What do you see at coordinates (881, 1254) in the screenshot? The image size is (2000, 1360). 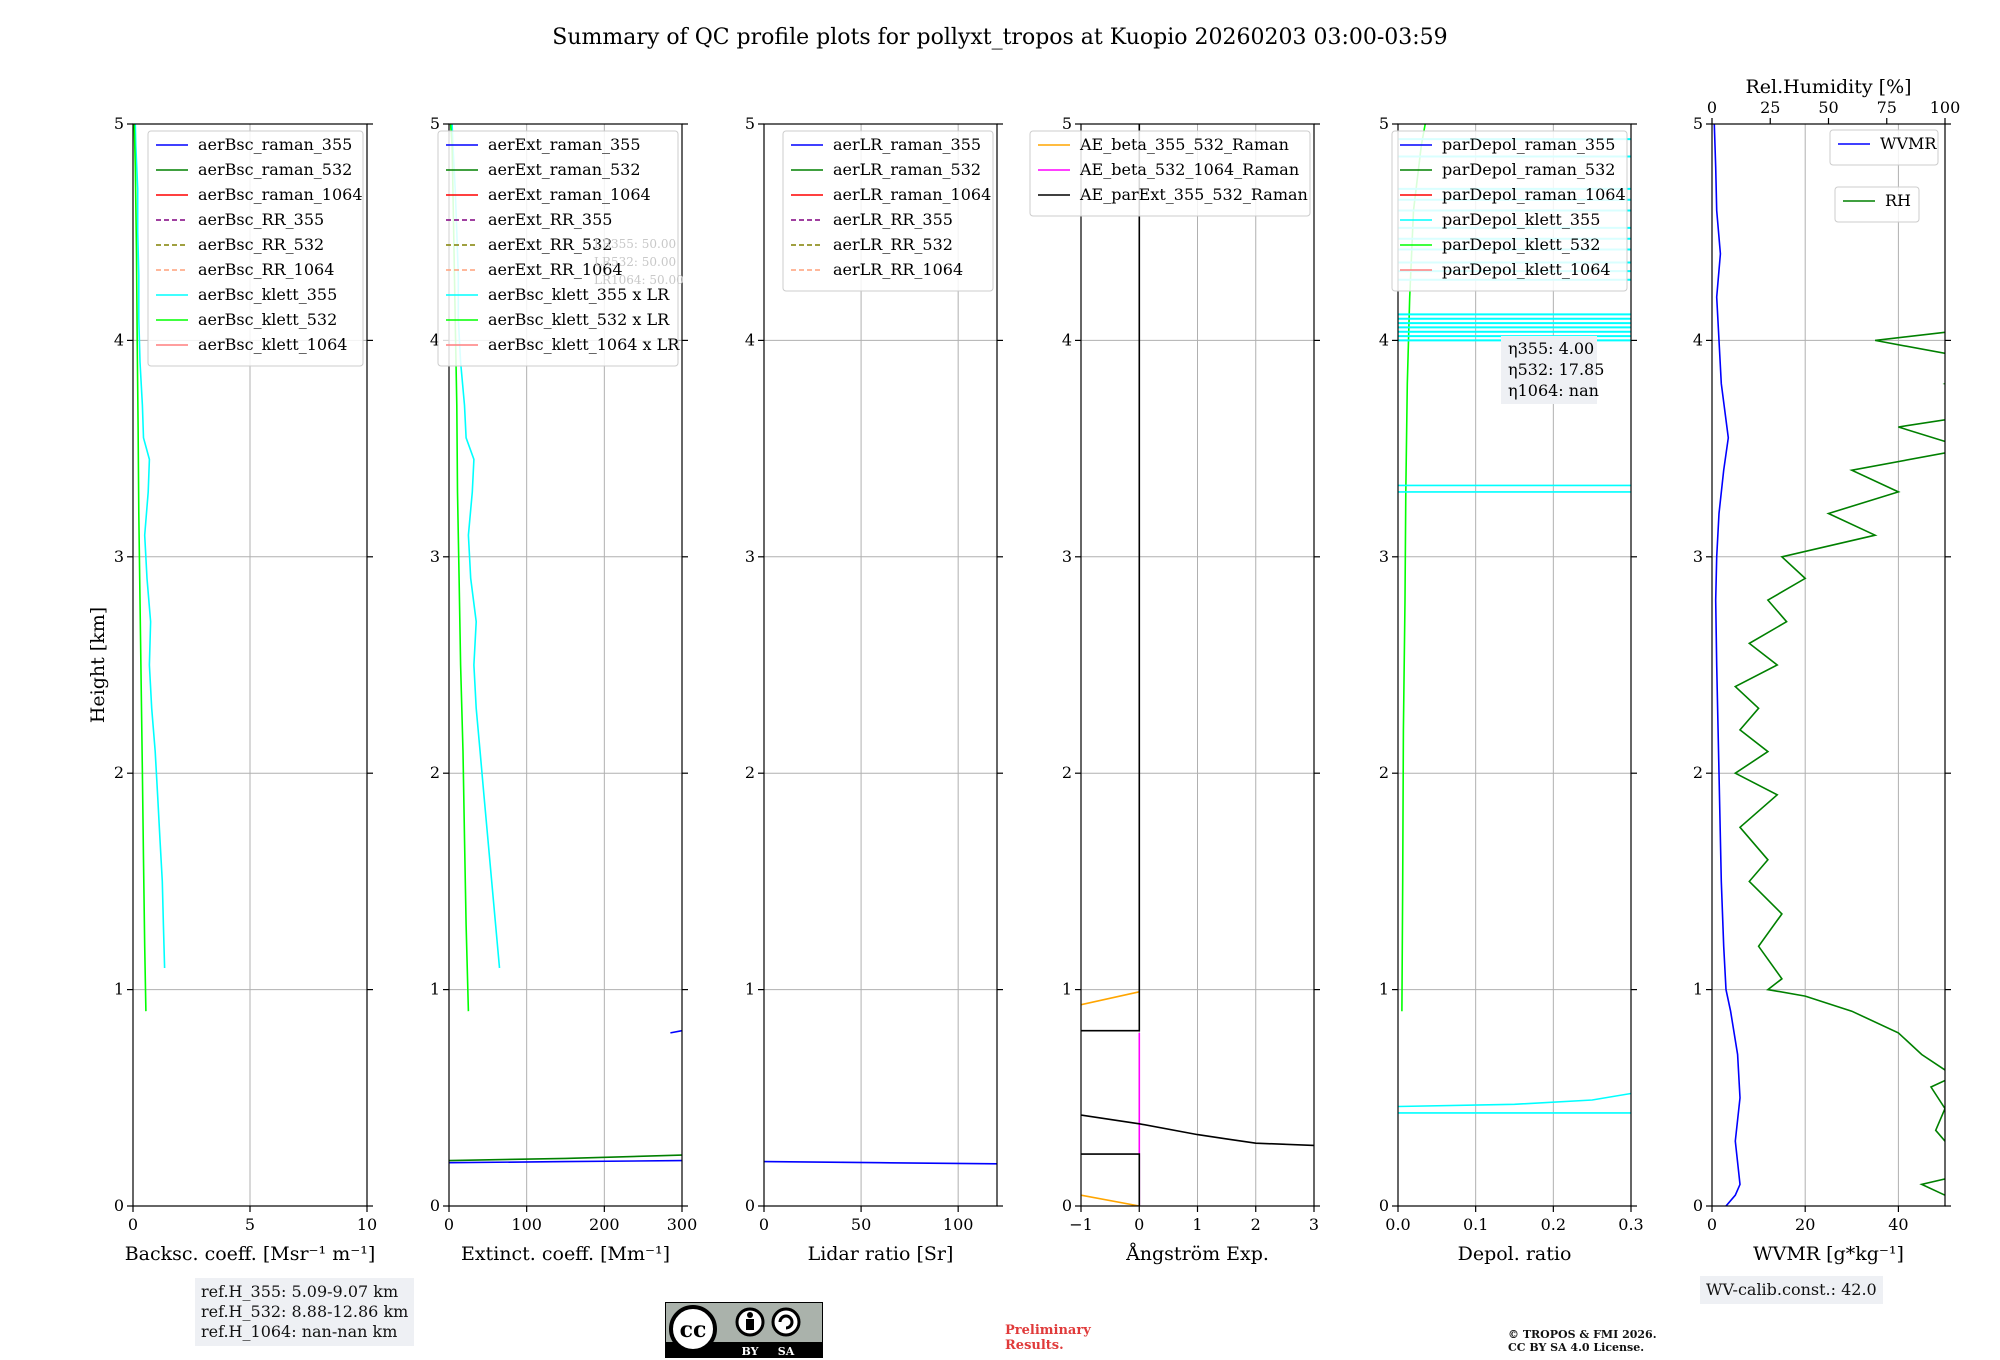 I see `x-axis-label: Lidar ratio [Sr]` at bounding box center [881, 1254].